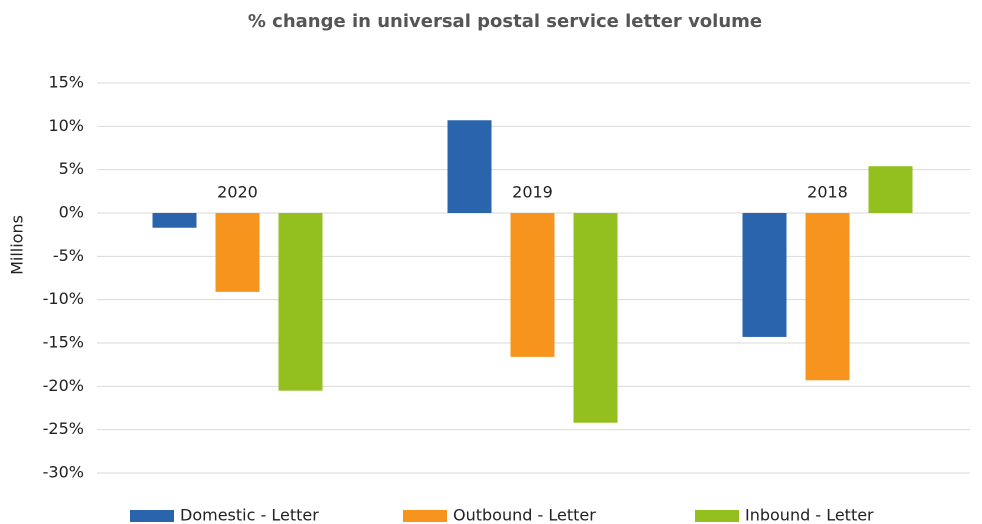  I want to click on y-tick-label: -25%, so click(63, 428).